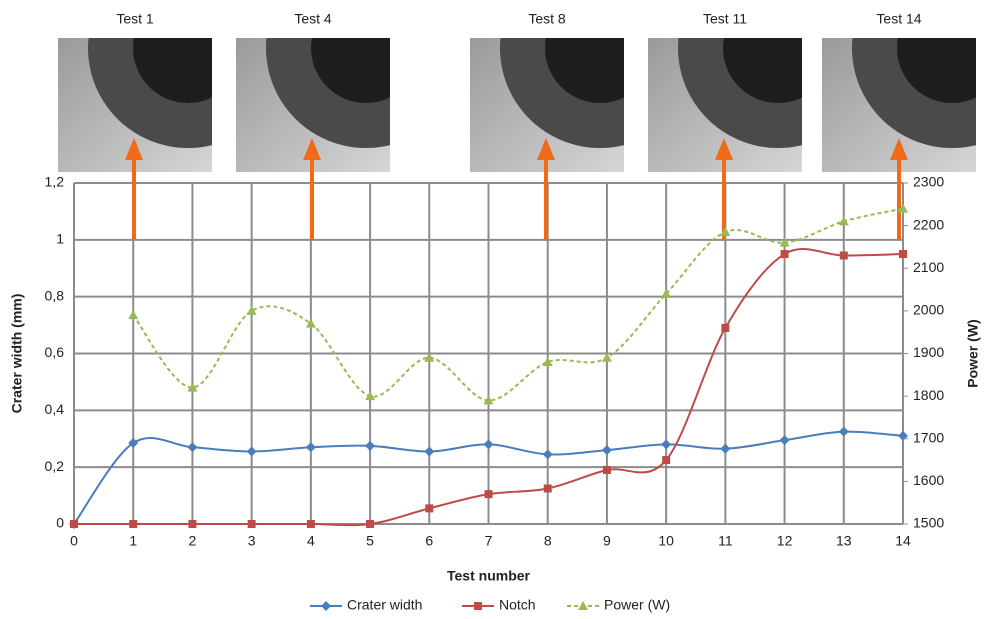  Describe the element at coordinates (313, 19) in the screenshot. I see `photo-label: Test 4` at that location.